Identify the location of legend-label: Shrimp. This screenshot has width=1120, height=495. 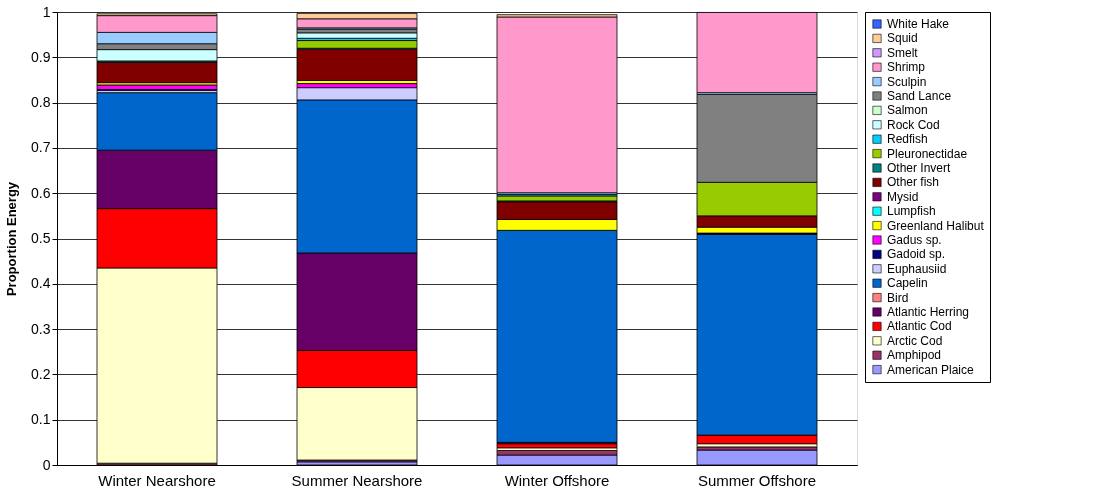
(906, 67).